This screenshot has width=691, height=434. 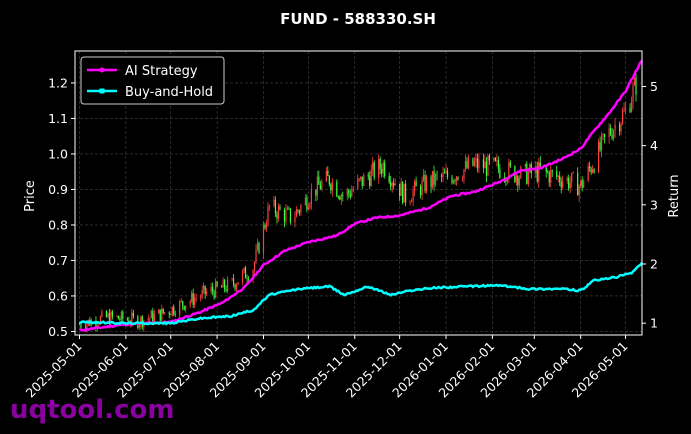 I want to click on chart-title: FUND - 588330.SH, so click(x=358, y=19).